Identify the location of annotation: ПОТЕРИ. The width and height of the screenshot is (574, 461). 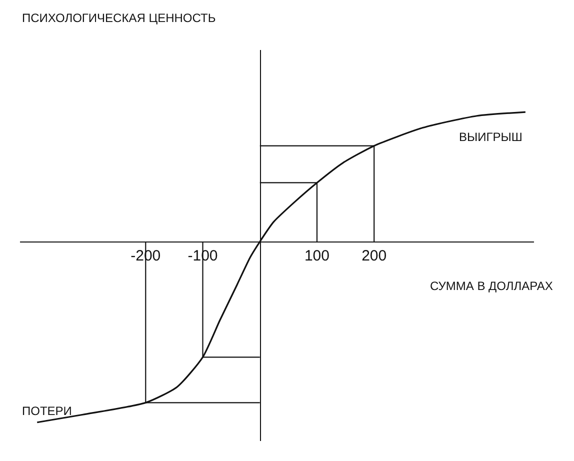
(47, 411).